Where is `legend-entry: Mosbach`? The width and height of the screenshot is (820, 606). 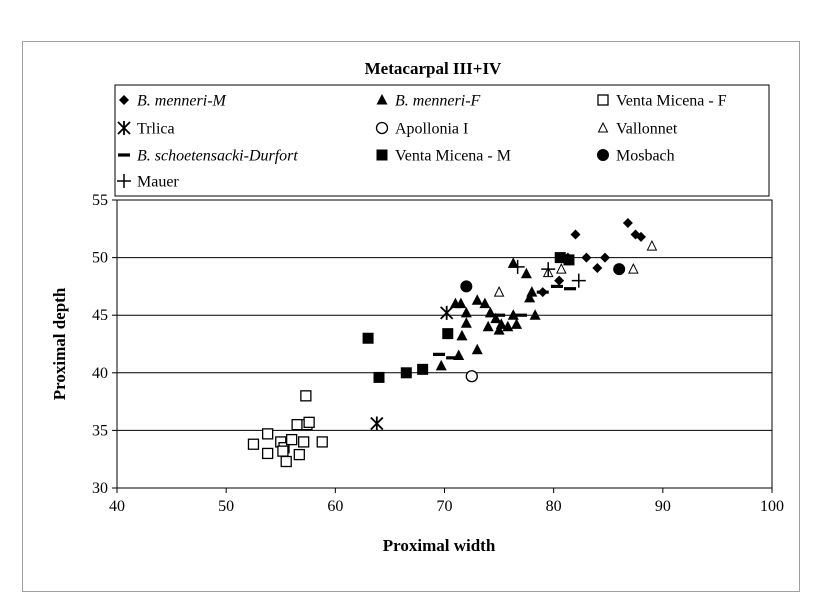
legend-entry: Mosbach is located at coordinates (636, 156).